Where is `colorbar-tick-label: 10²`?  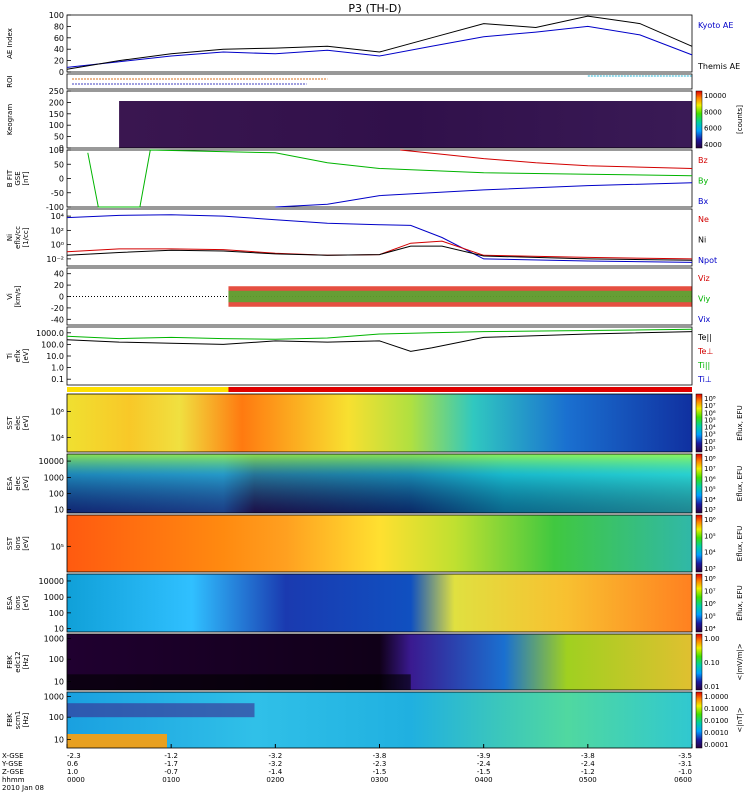
colorbar-tick-label: 10² is located at coordinates (710, 442).